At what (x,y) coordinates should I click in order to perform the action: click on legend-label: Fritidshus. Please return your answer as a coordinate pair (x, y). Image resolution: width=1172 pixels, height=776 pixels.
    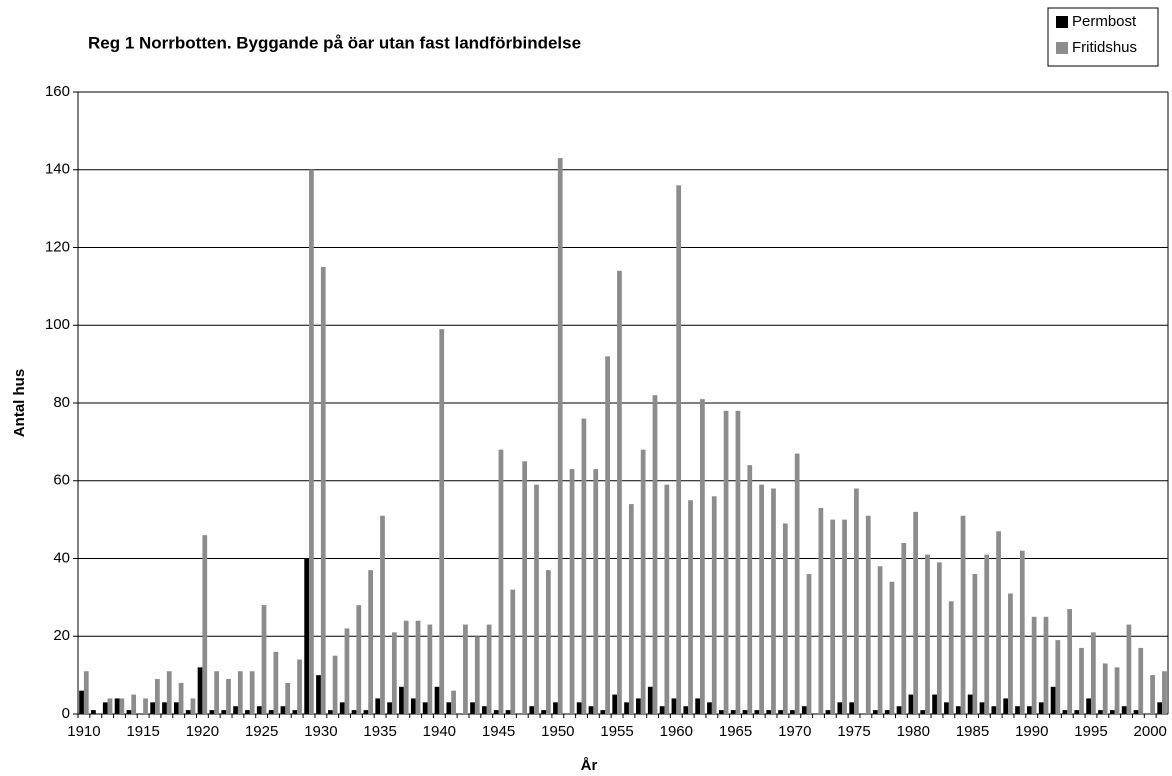
    Looking at the image, I should click on (1104, 47).